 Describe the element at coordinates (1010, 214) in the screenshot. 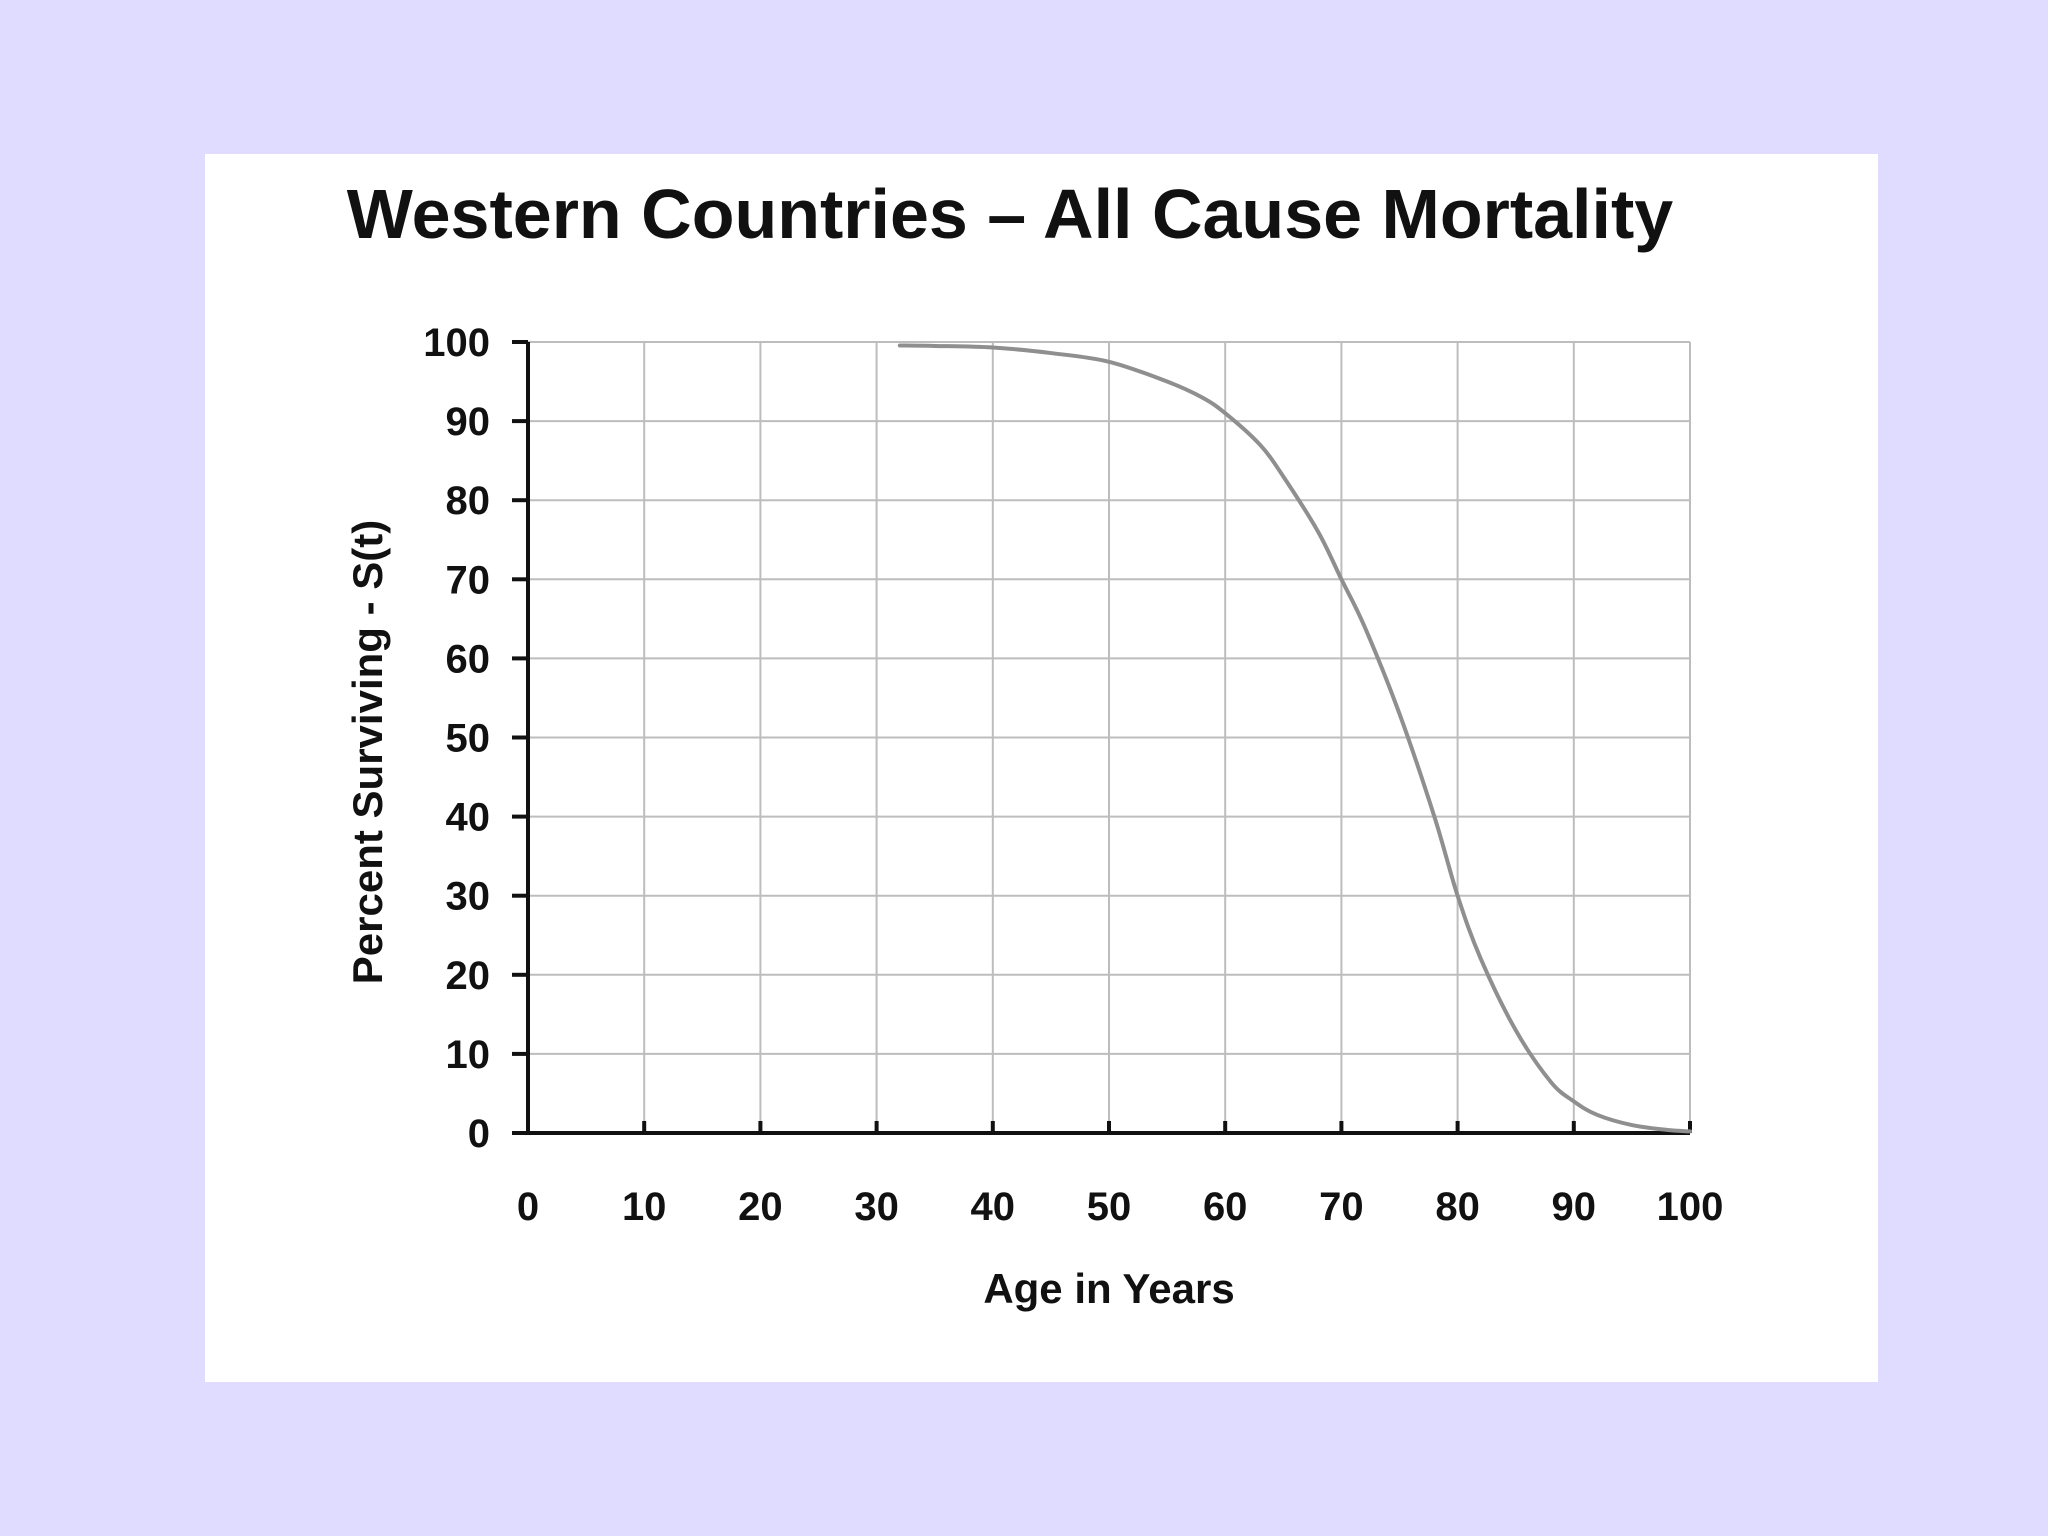

I see `chart-title: Western Countries – All Cause Mortality` at that location.